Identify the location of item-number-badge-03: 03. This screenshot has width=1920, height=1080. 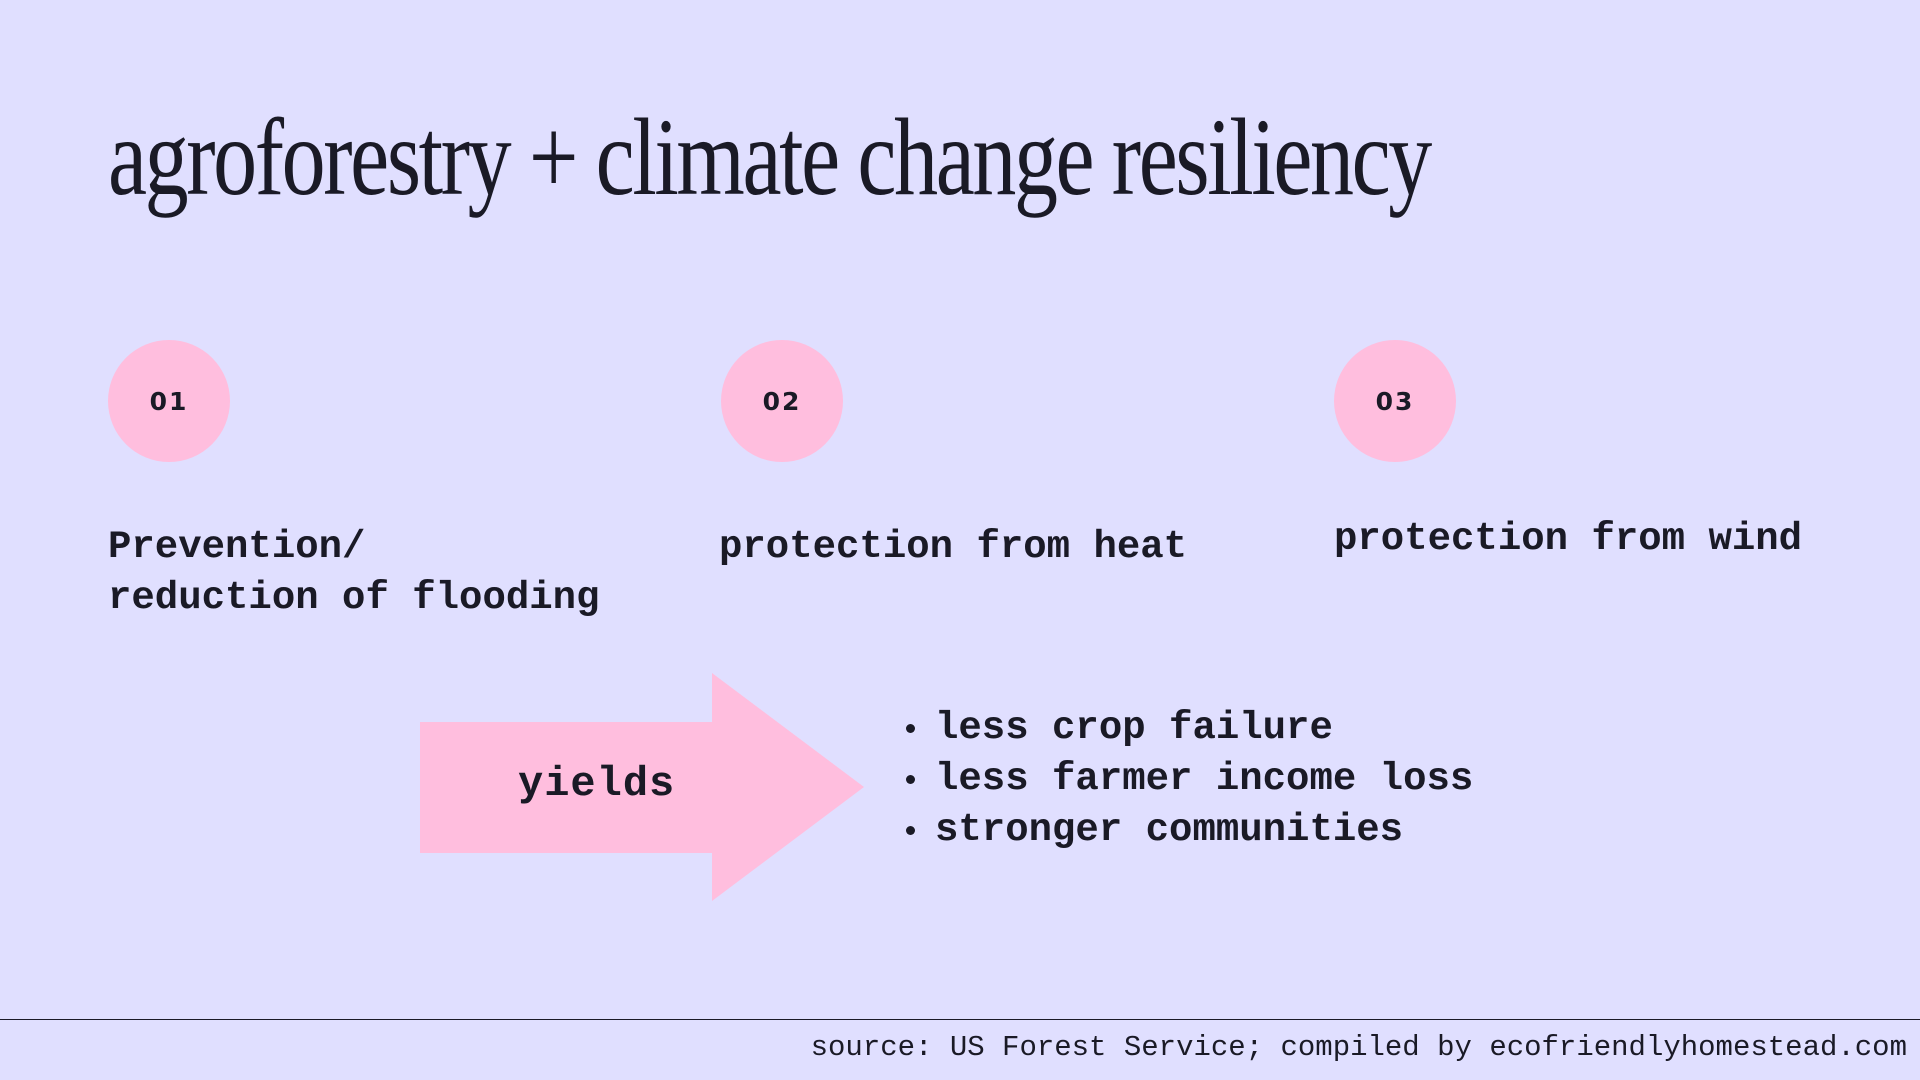
(1395, 401).